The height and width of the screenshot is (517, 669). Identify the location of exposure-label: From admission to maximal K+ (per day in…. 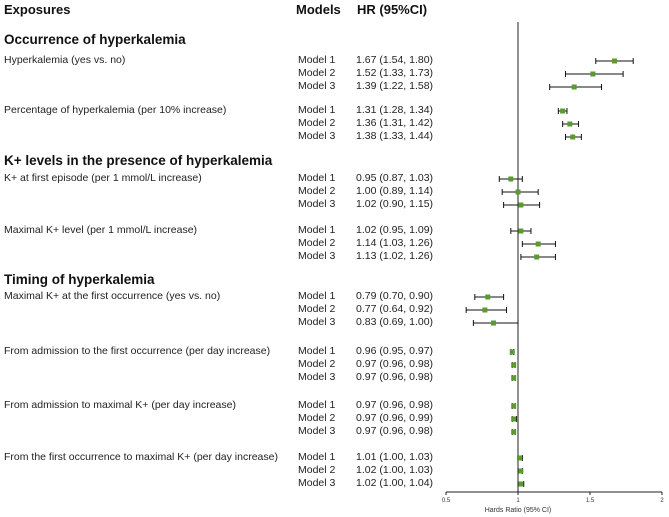
(120, 405).